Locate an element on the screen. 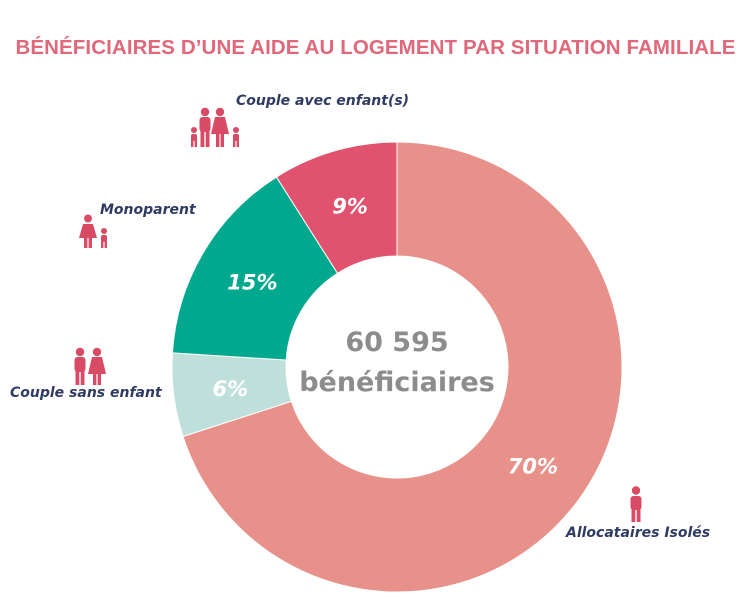 The width and height of the screenshot is (751, 616). label-allocataires-isoles: Allocataires Isolés is located at coordinates (638, 533).